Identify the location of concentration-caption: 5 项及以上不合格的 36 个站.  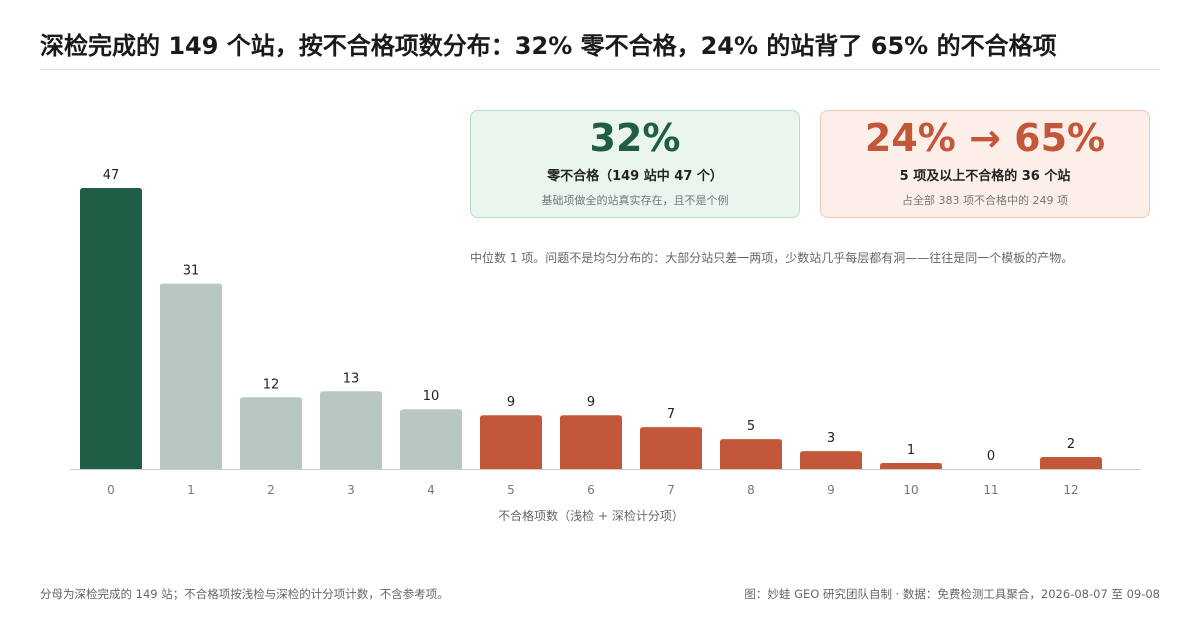
(985, 176).